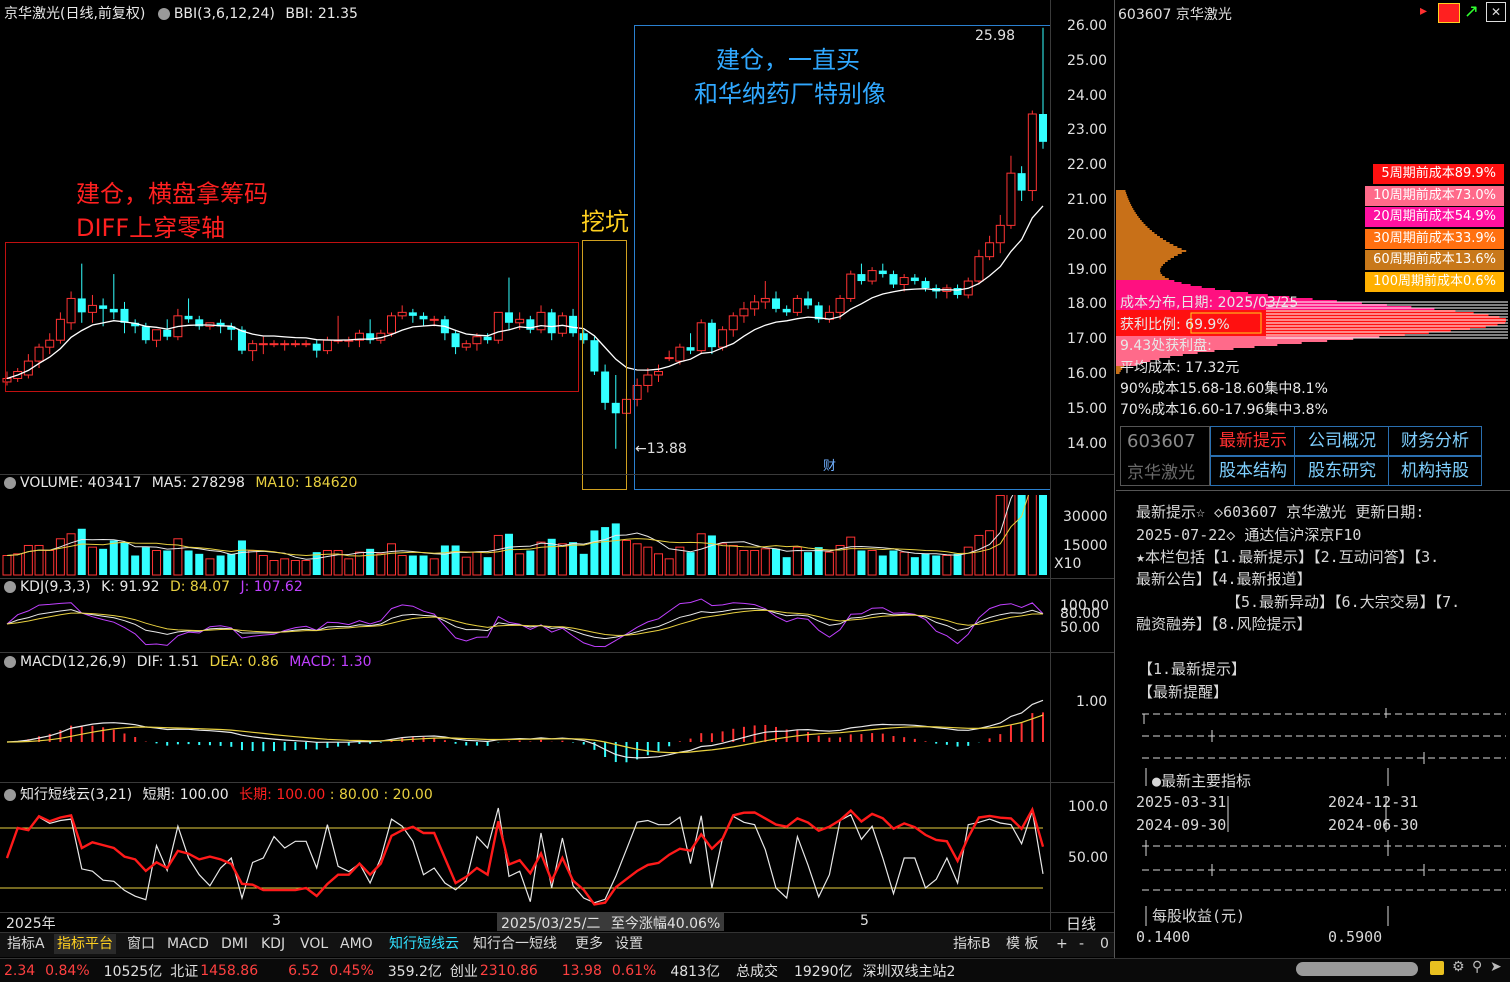  What do you see at coordinates (790, 94) in the screenshot?
I see `annotation-right-2: 和华纳药厂特别像` at bounding box center [790, 94].